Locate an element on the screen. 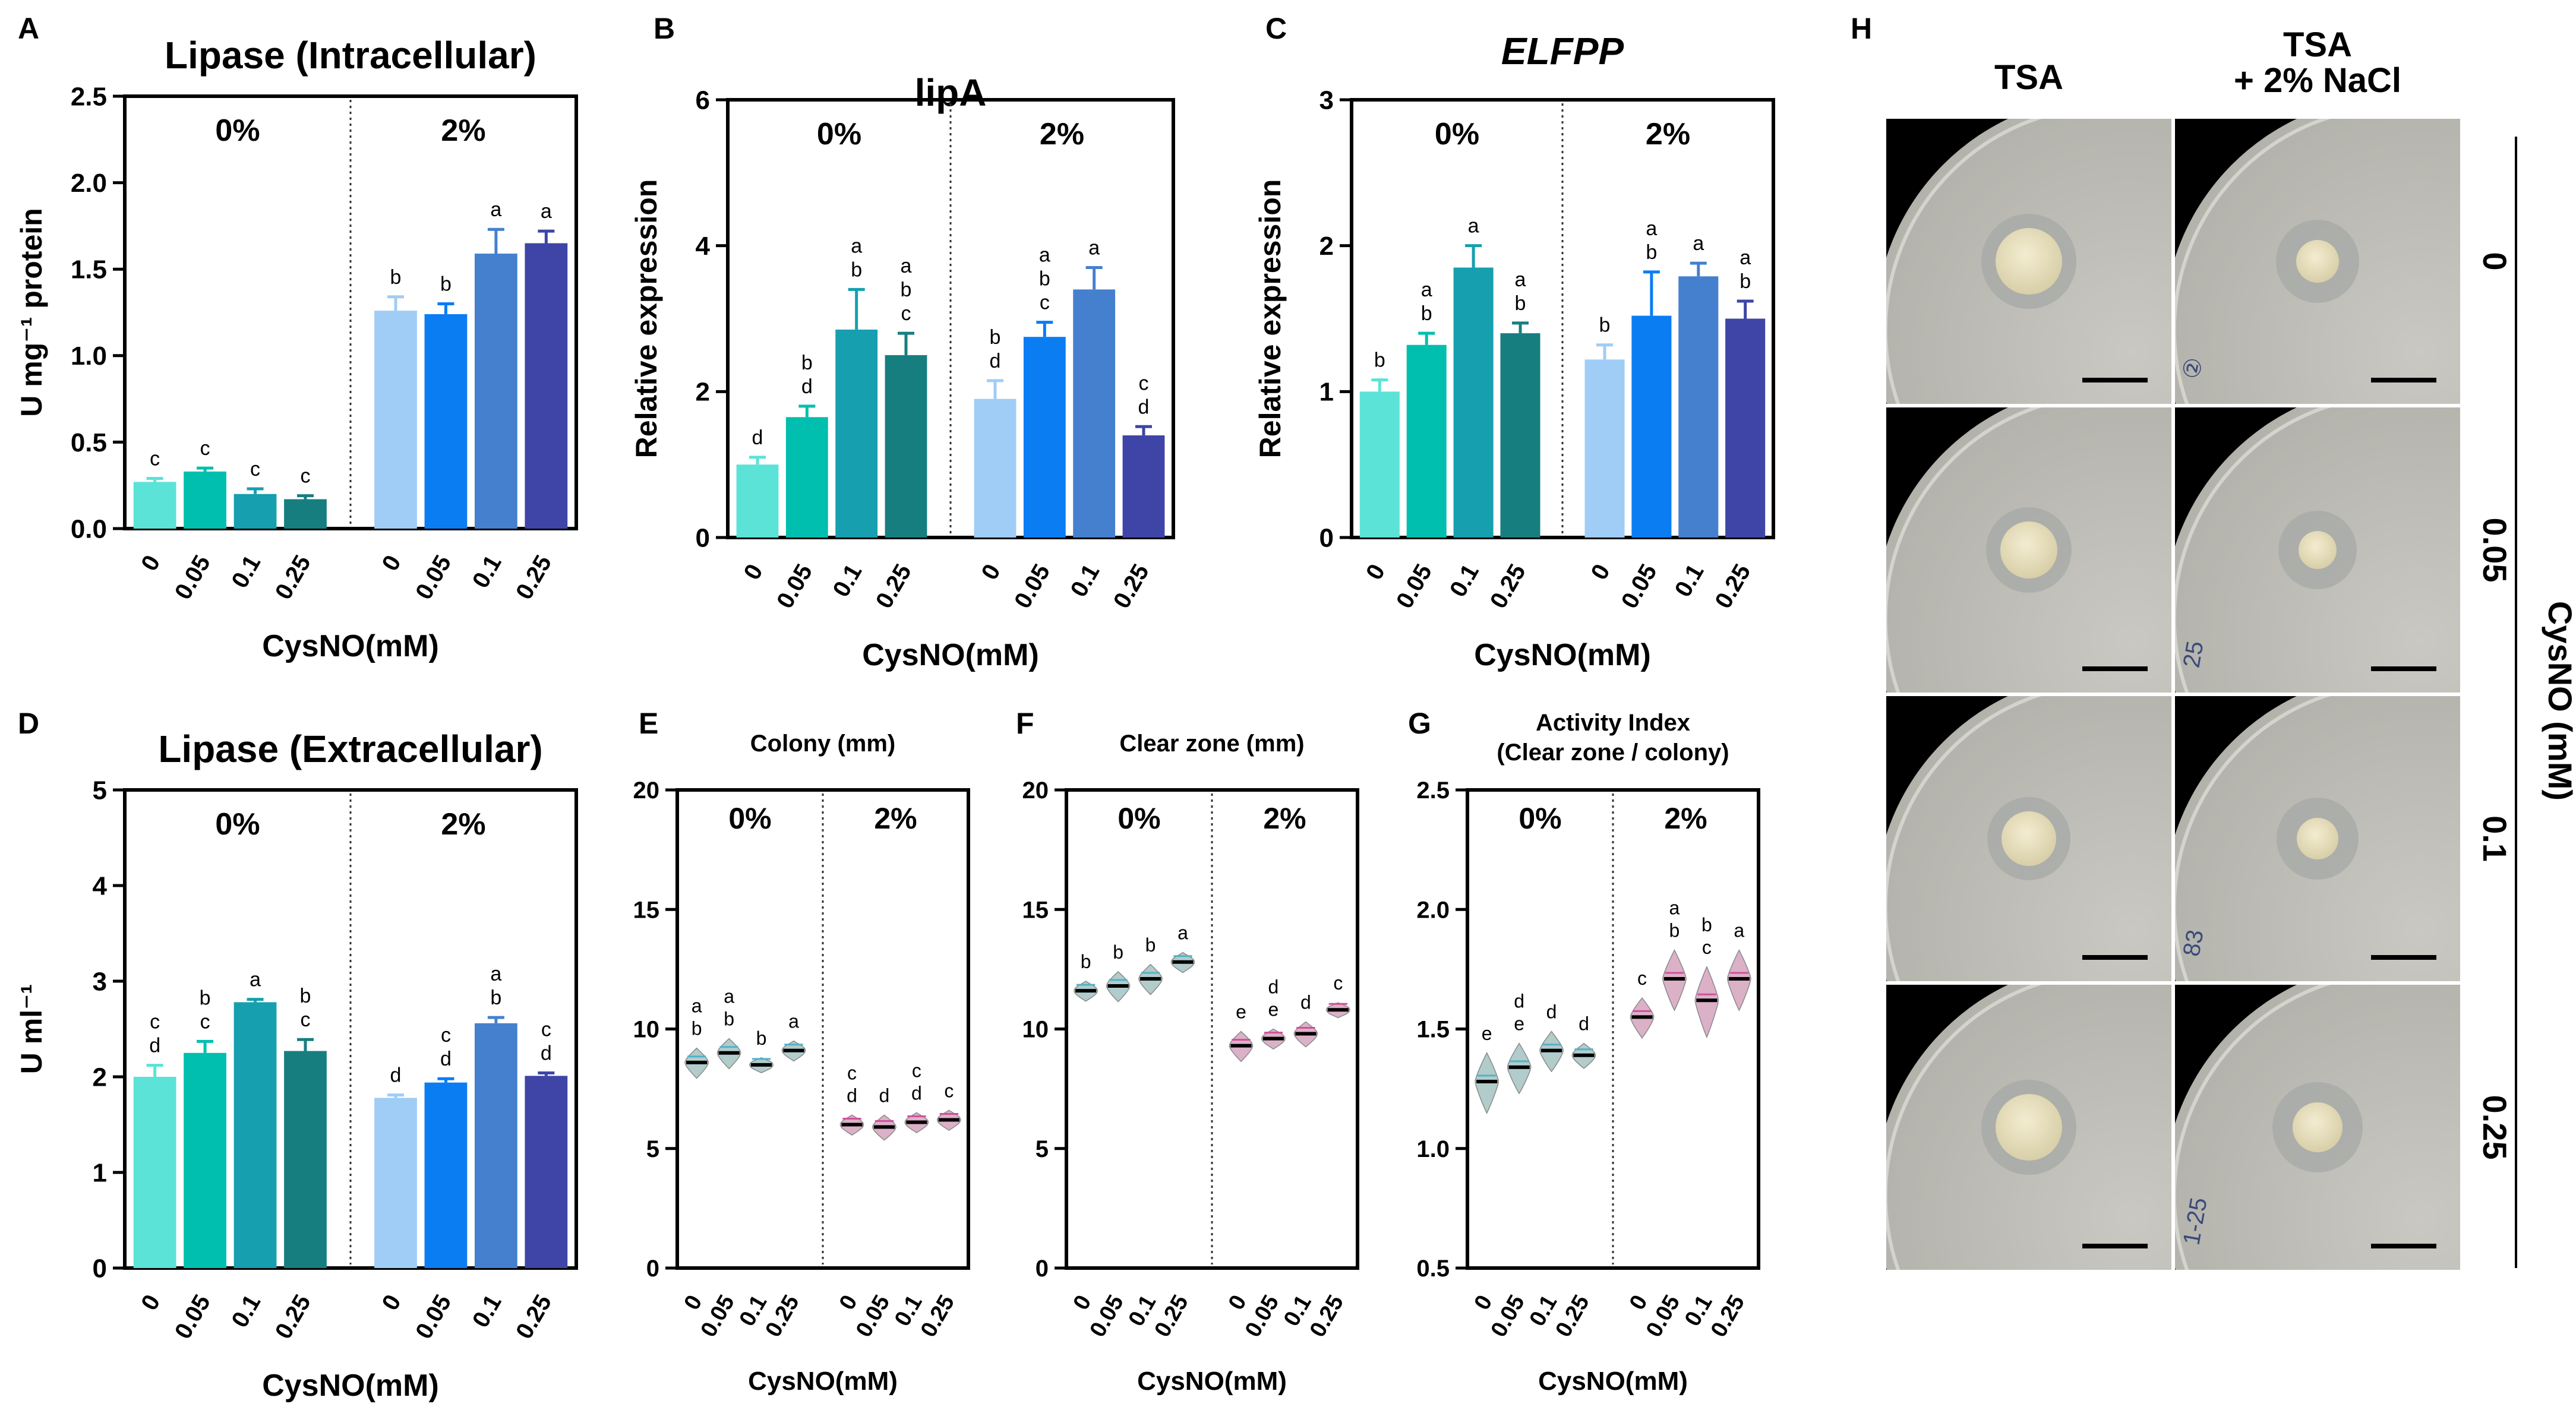 Image resolution: width=2576 pixels, height=1410 pixels. x-tick-label: 0.1 is located at coordinates (847, 581).